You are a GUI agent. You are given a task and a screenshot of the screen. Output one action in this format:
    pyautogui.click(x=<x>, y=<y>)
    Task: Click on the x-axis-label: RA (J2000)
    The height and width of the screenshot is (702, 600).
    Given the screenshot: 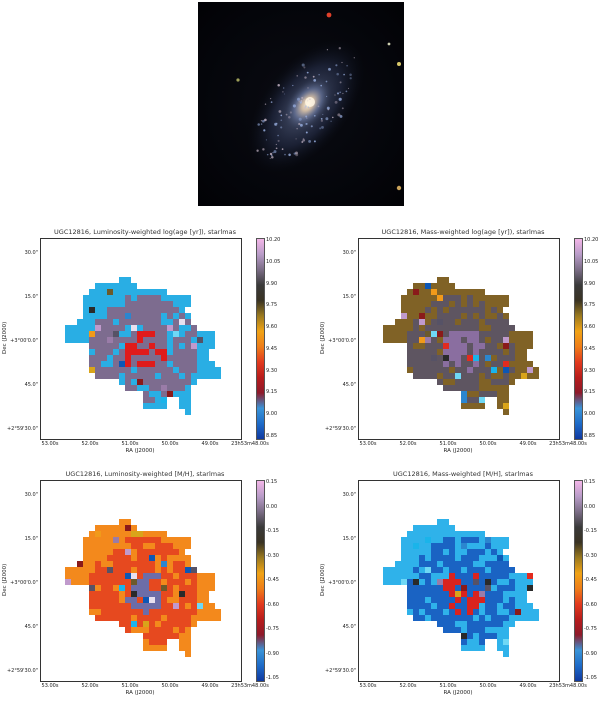 What is the action you would take?
    pyautogui.click(x=458, y=693)
    